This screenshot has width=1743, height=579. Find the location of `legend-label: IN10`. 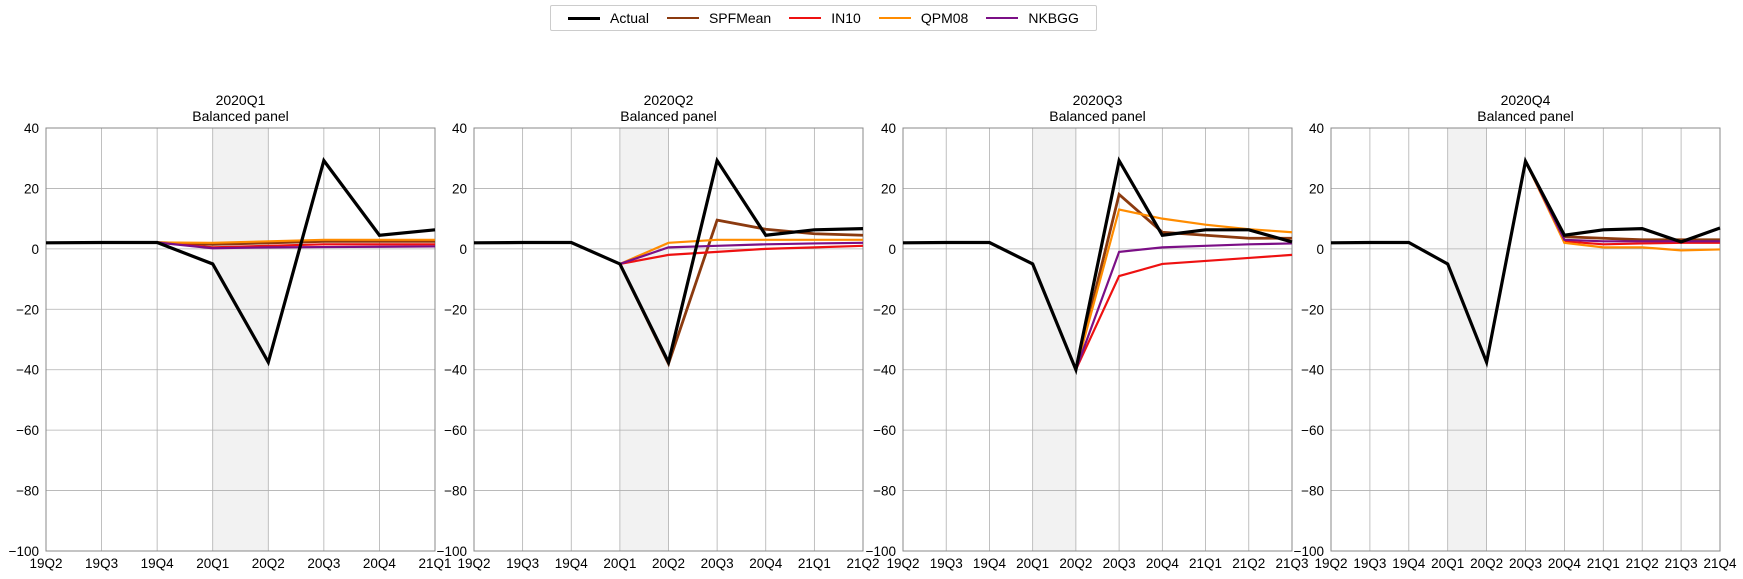

legend-label: IN10 is located at coordinates (846, 18).